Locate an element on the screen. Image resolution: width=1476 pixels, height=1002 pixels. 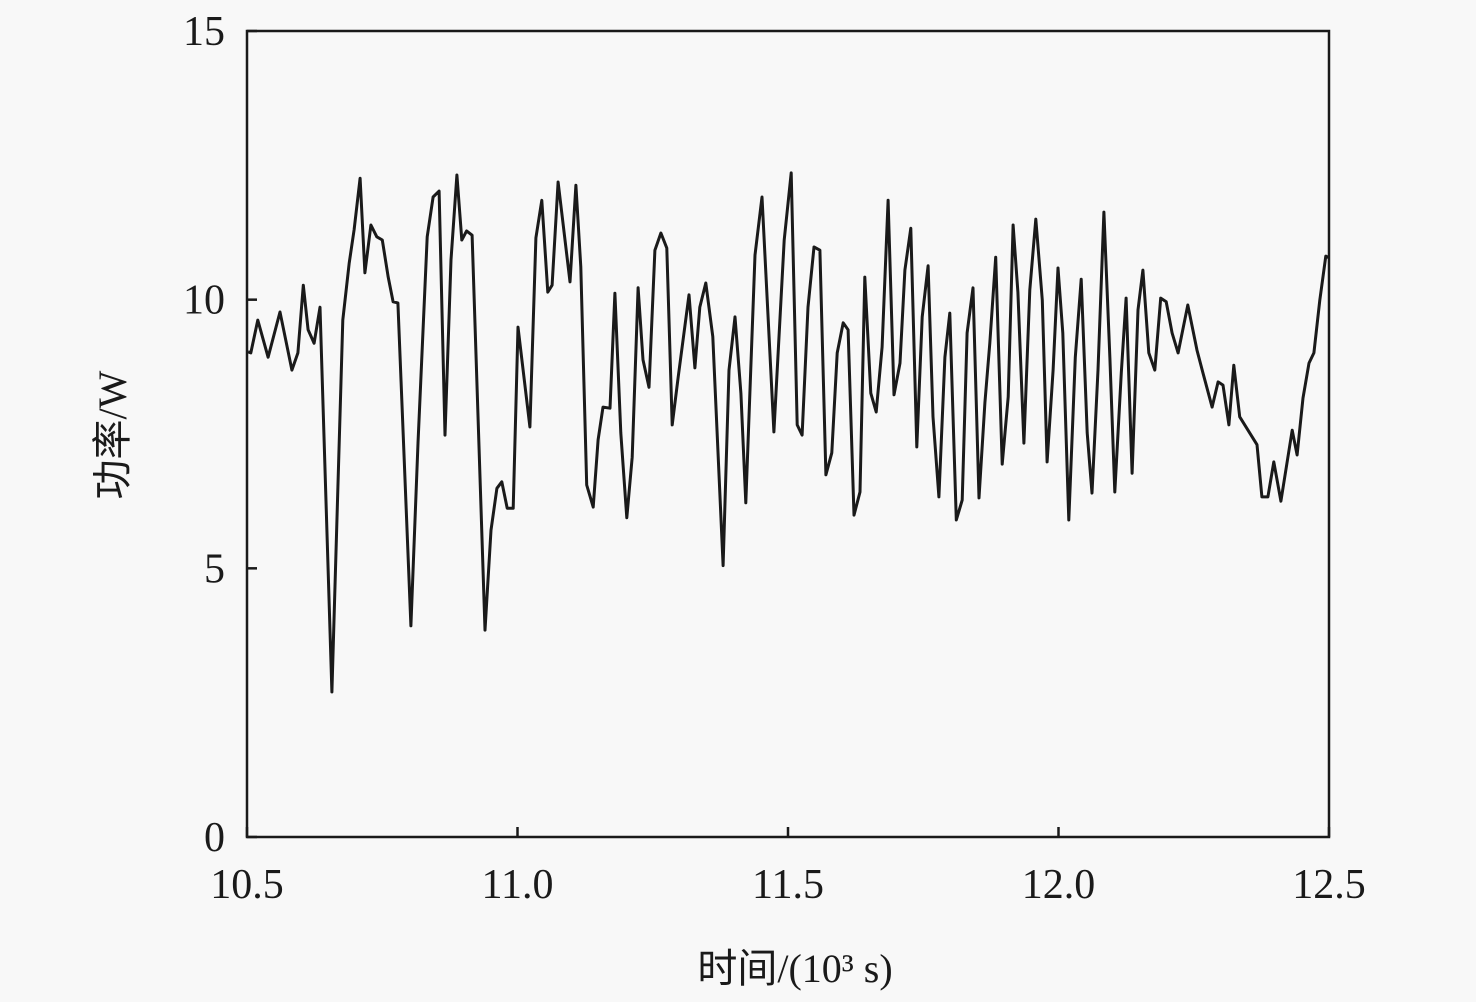
y-tick-label: 5 is located at coordinates (214, 569).